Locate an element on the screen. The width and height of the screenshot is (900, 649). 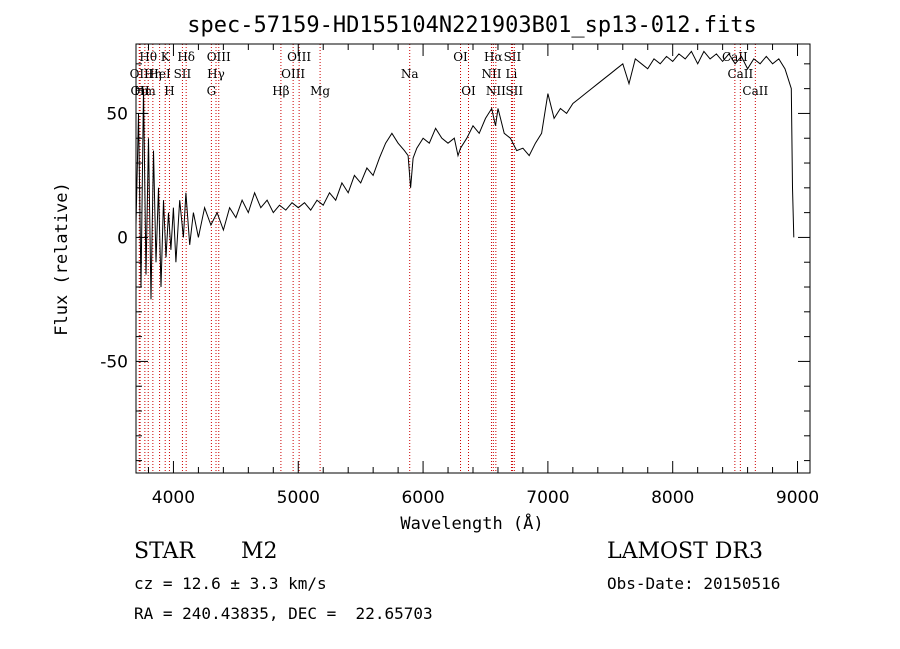
y-tick-label: 50 is located at coordinates (117, 114).